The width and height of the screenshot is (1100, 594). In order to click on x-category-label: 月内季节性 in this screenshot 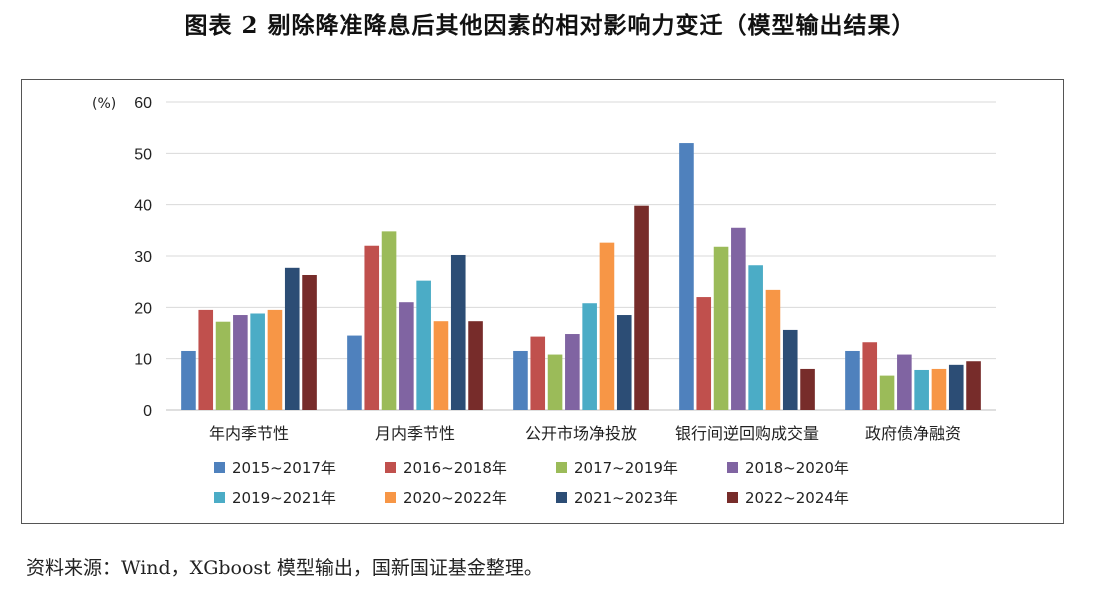, I will do `click(415, 433)`.